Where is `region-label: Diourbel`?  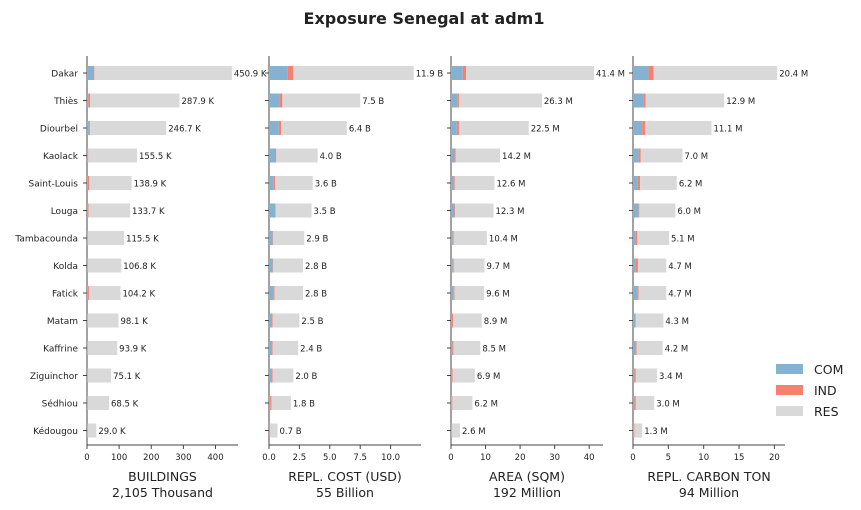
region-label: Diourbel is located at coordinates (59, 130).